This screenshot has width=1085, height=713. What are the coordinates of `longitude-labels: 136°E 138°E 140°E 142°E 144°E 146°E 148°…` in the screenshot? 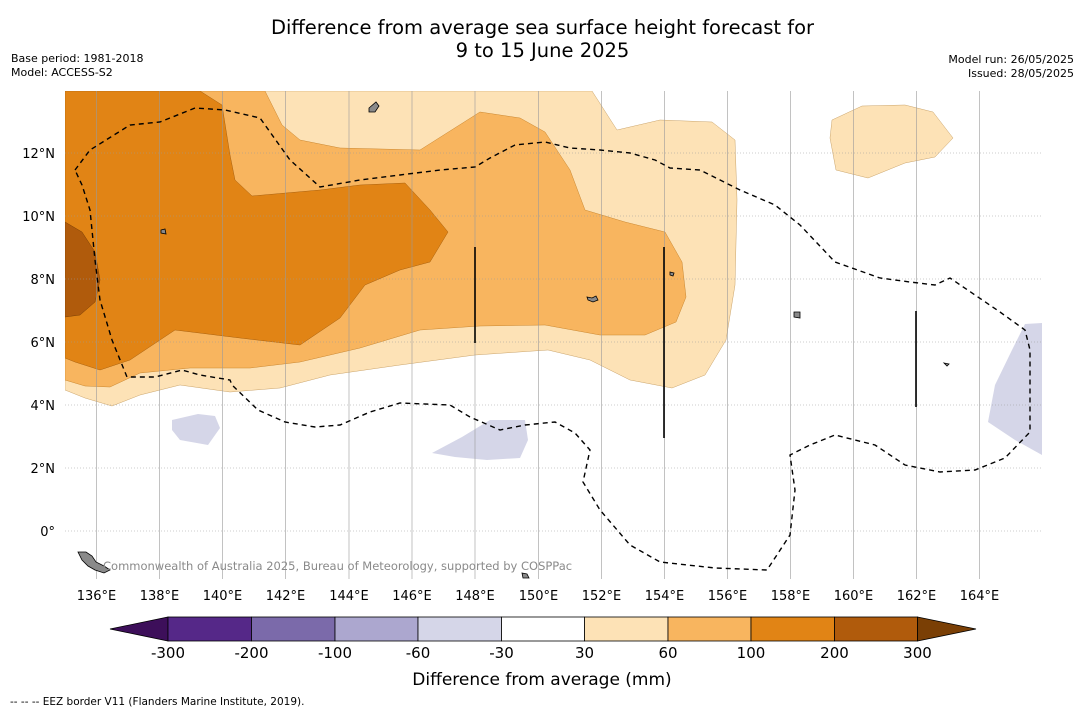 It's located at (538, 596).